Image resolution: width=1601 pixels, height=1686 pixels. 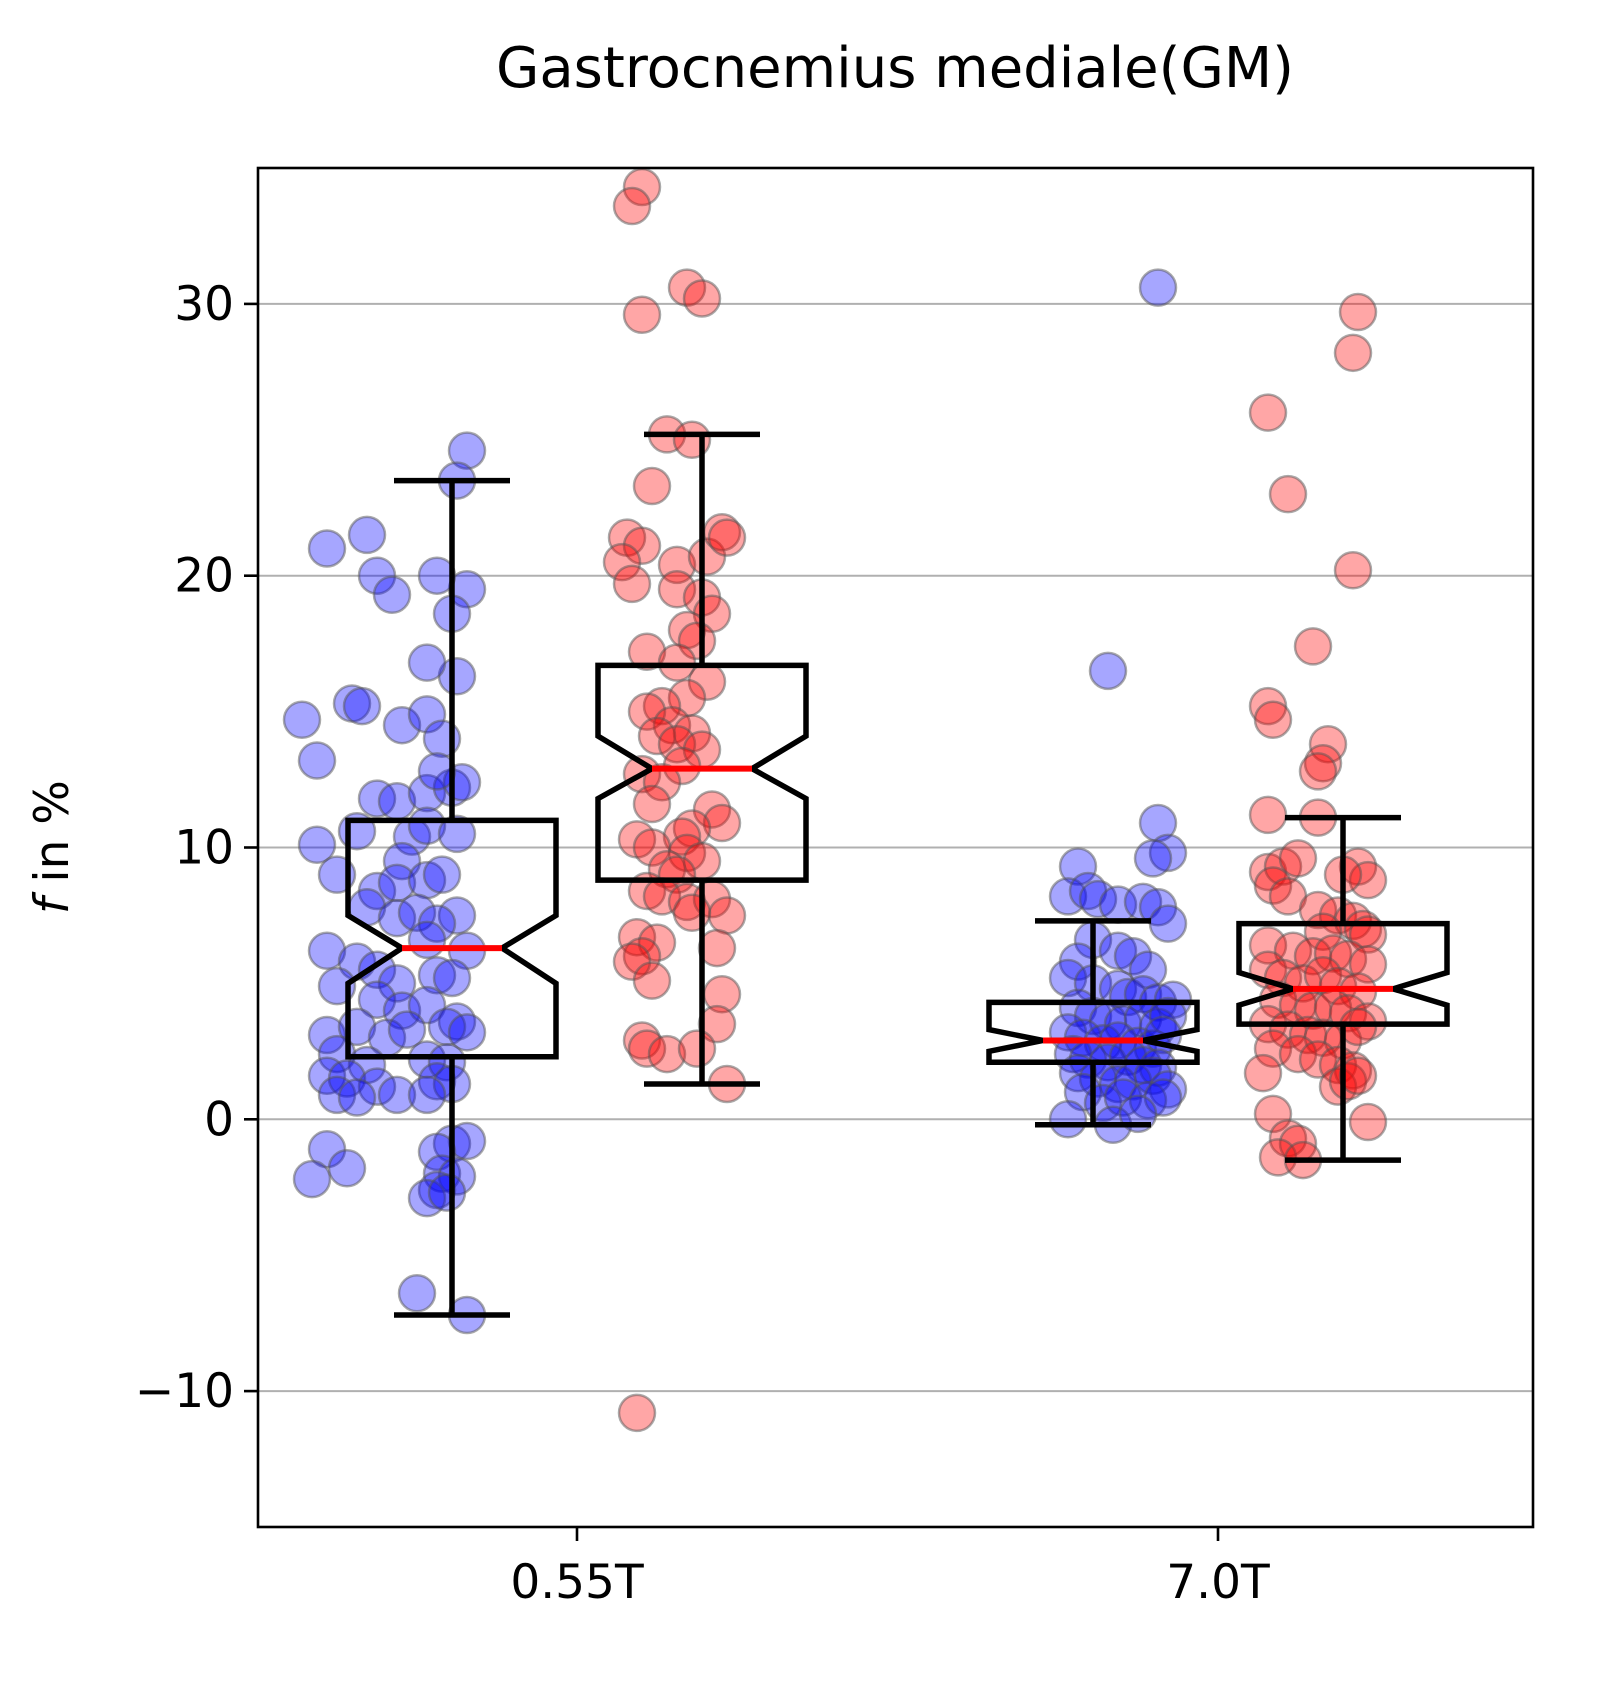 I want to click on x-tick-label: 7.0T, so click(x=1218, y=1582).